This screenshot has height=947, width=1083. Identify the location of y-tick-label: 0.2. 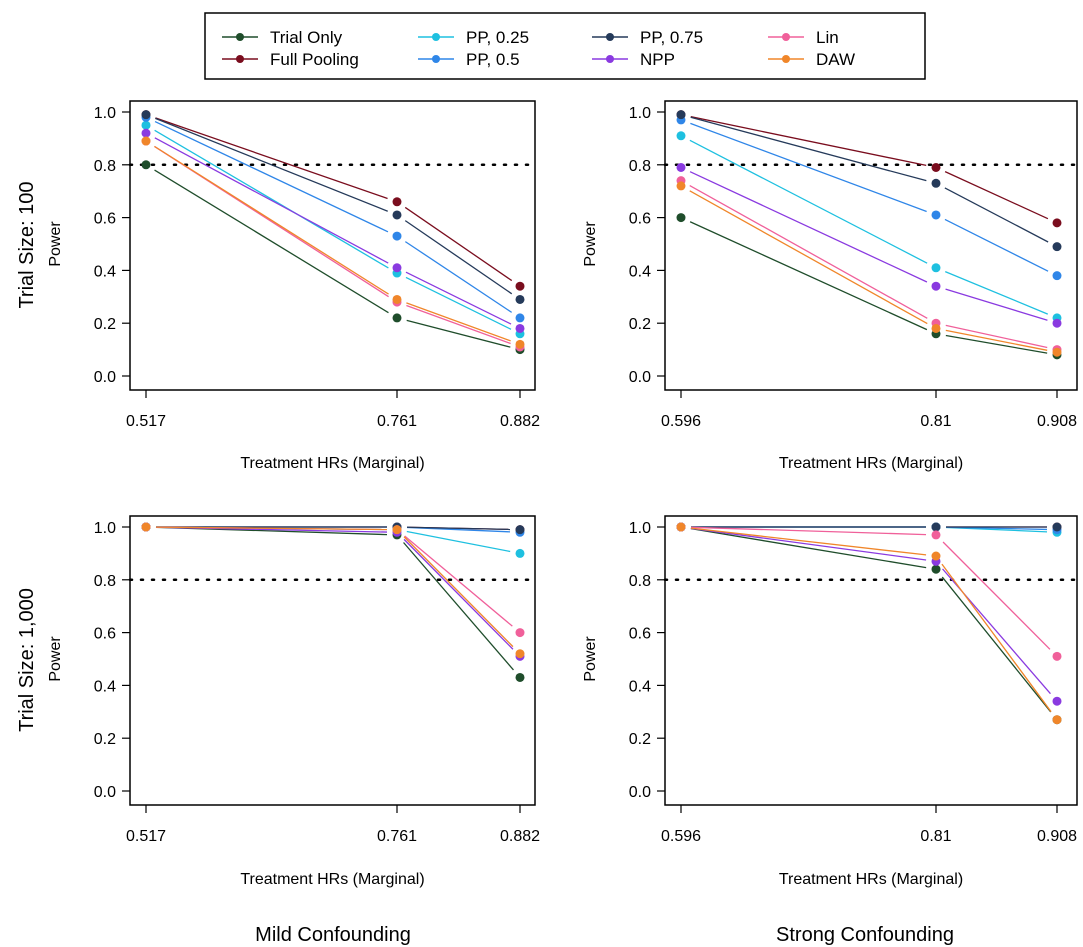
(105, 739).